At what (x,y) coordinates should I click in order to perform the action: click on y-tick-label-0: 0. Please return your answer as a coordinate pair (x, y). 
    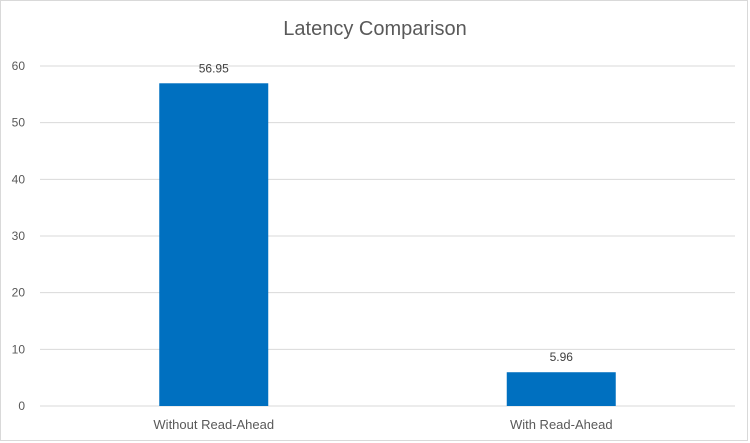
    Looking at the image, I should click on (21, 406).